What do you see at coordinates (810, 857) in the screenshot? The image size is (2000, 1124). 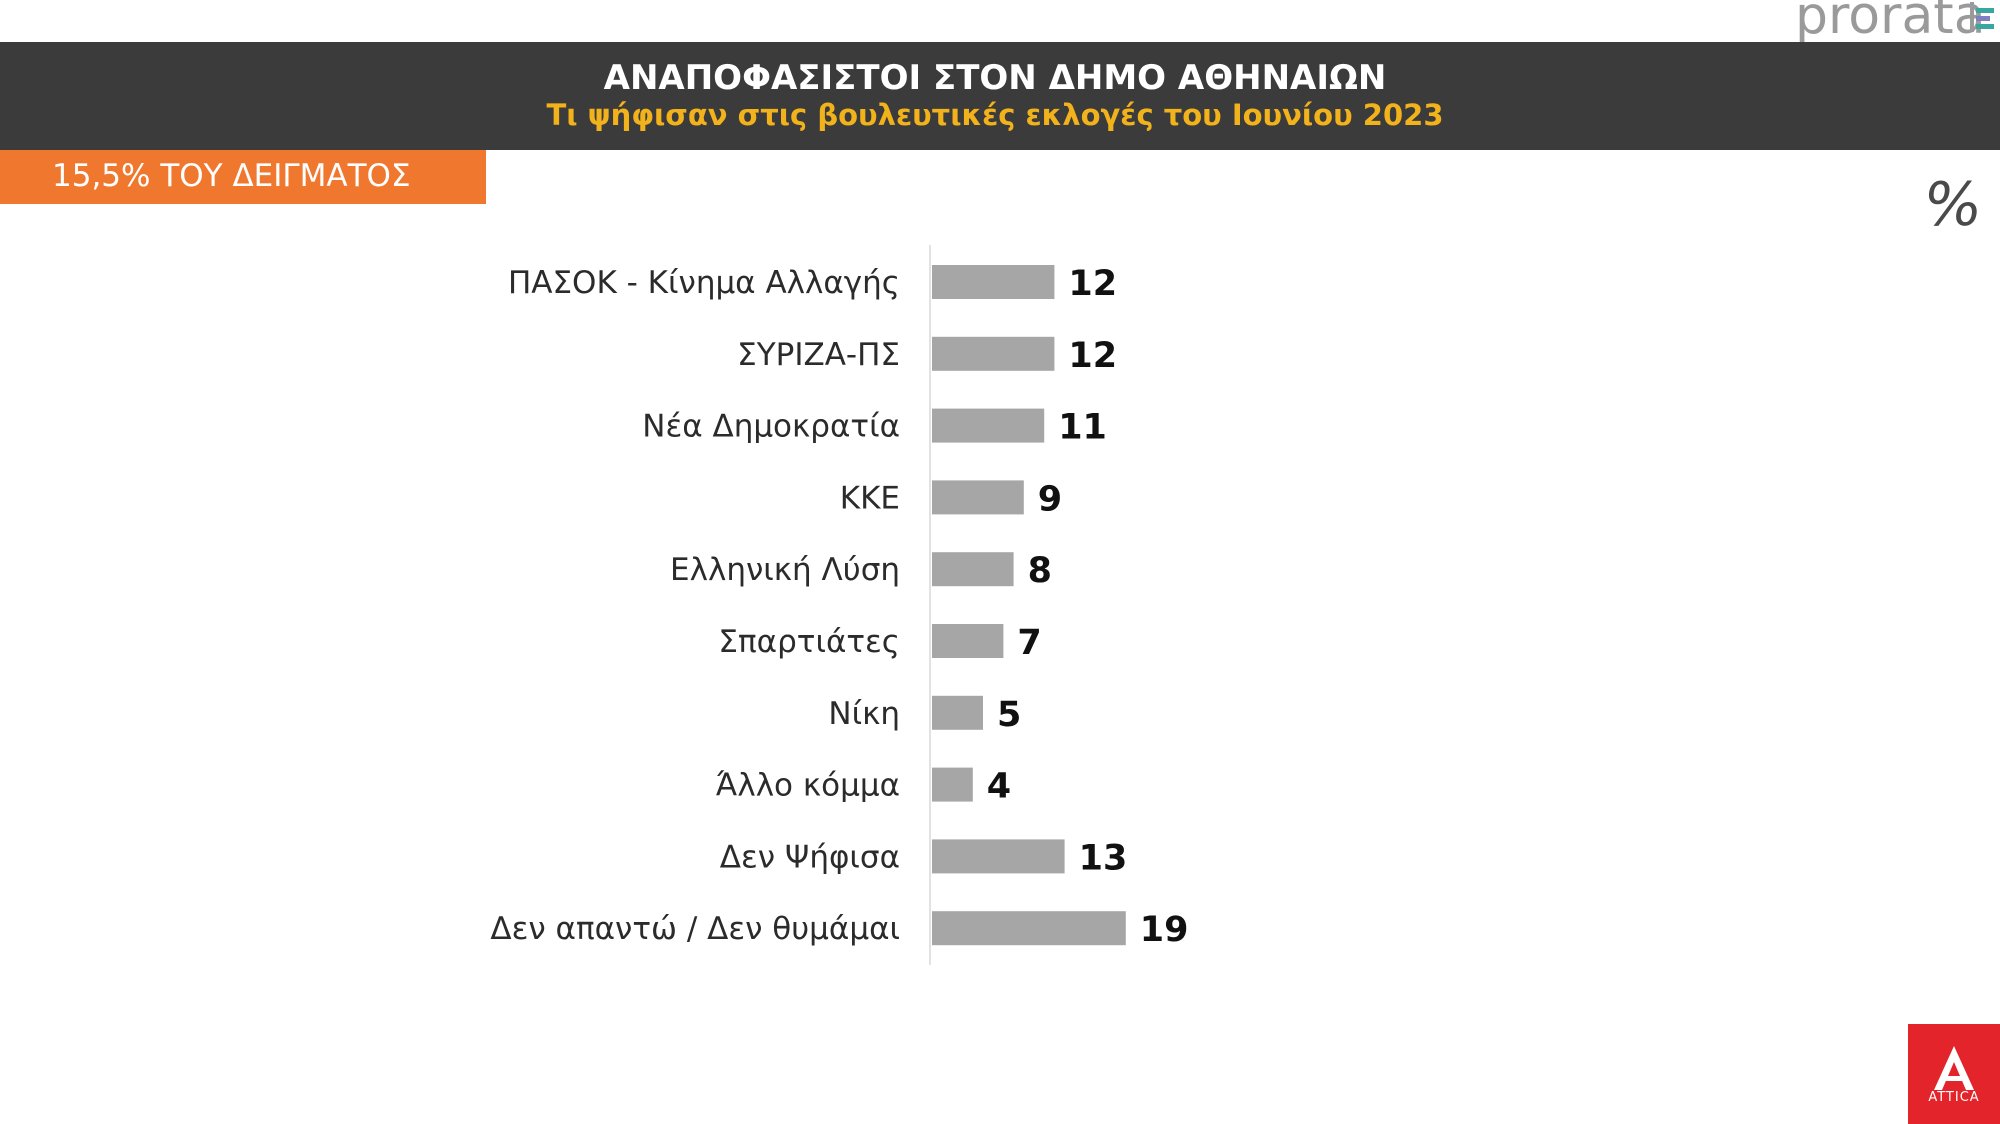 I see `category-label: Δεν Ψήφισα` at bounding box center [810, 857].